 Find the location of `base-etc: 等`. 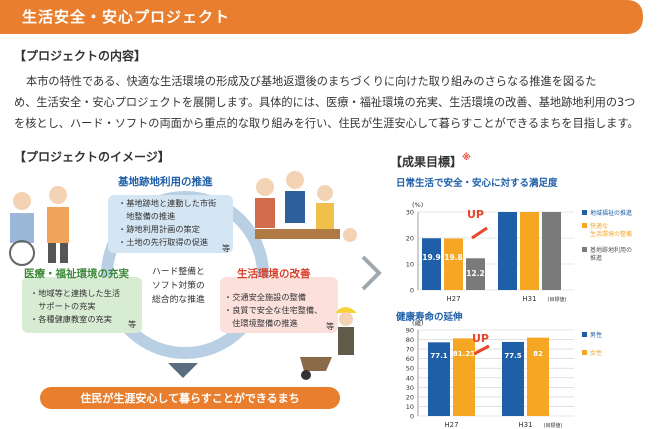

base-etc: 等 is located at coordinates (226, 248).